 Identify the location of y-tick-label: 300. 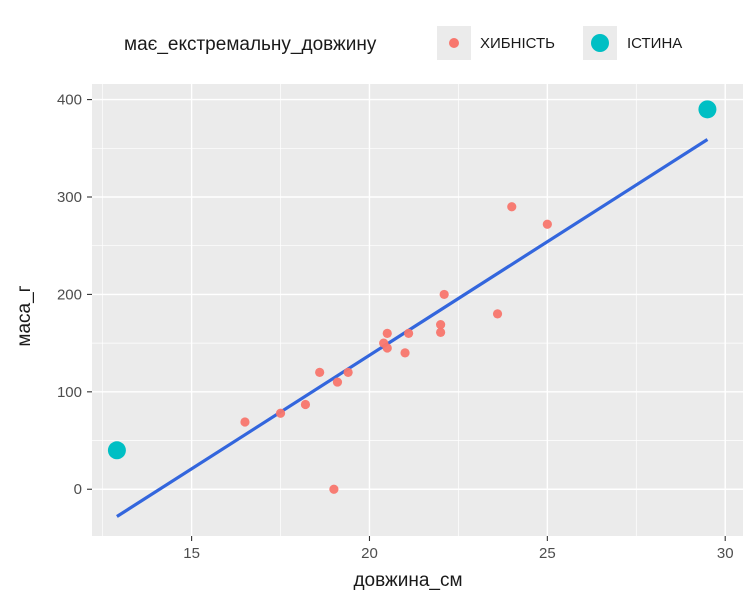
(69, 197).